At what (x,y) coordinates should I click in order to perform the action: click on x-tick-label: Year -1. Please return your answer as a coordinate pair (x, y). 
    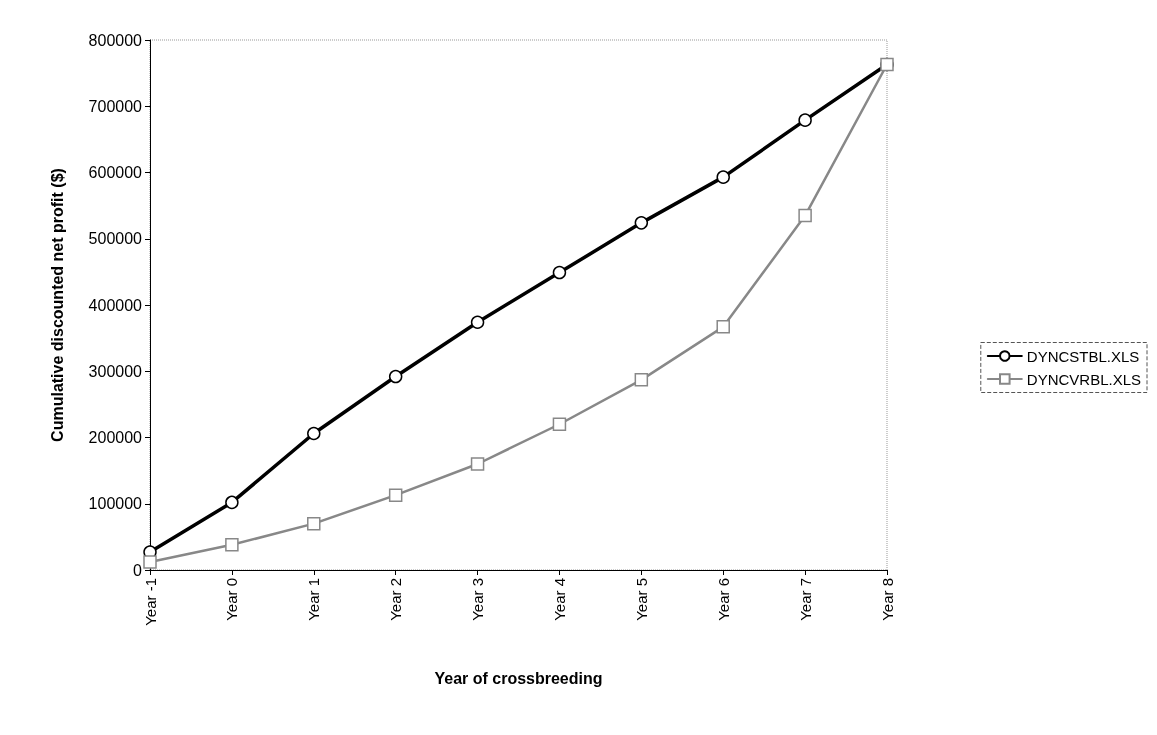
    Looking at the image, I should click on (150, 602).